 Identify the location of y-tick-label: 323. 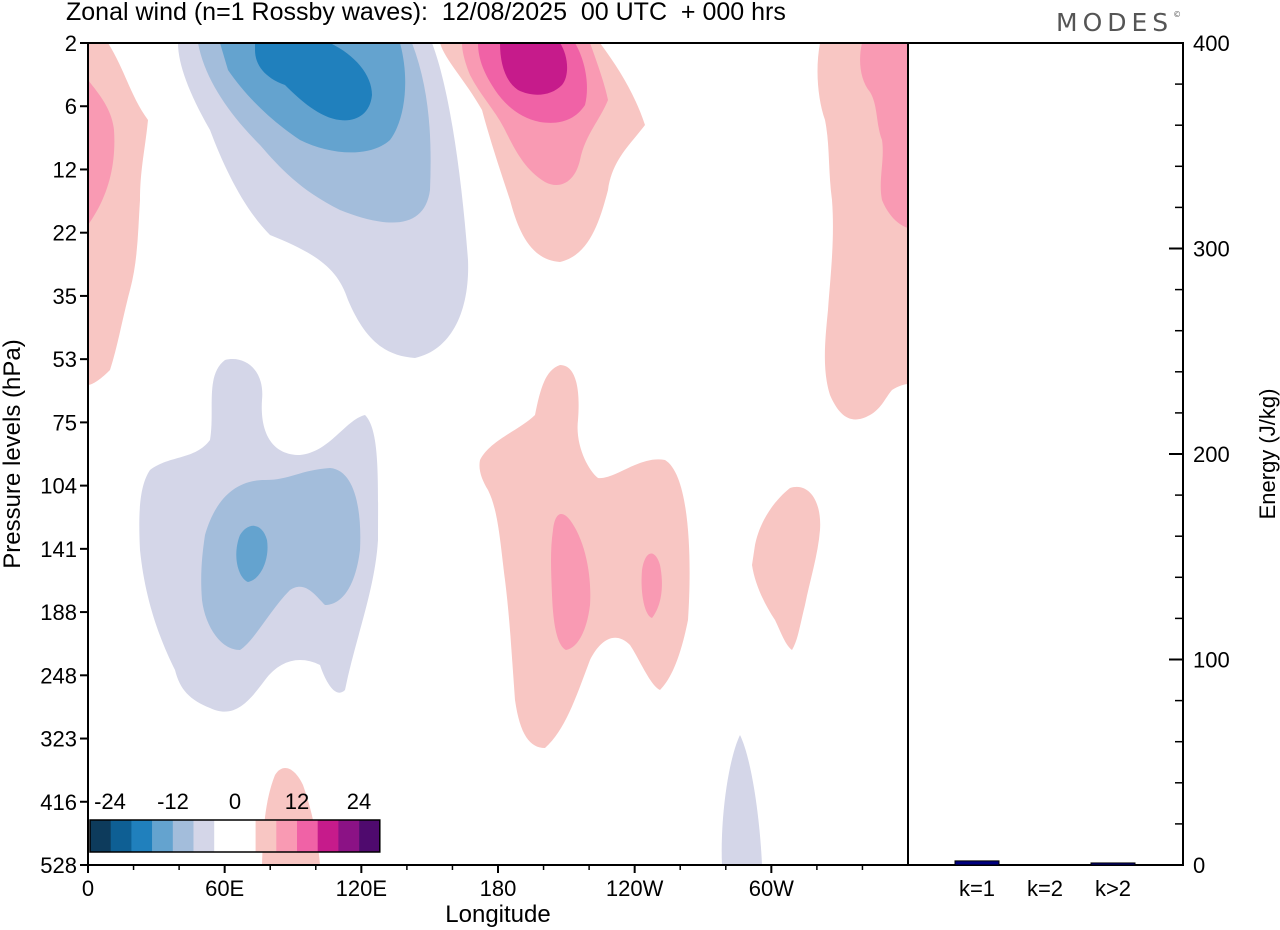
(58, 739).